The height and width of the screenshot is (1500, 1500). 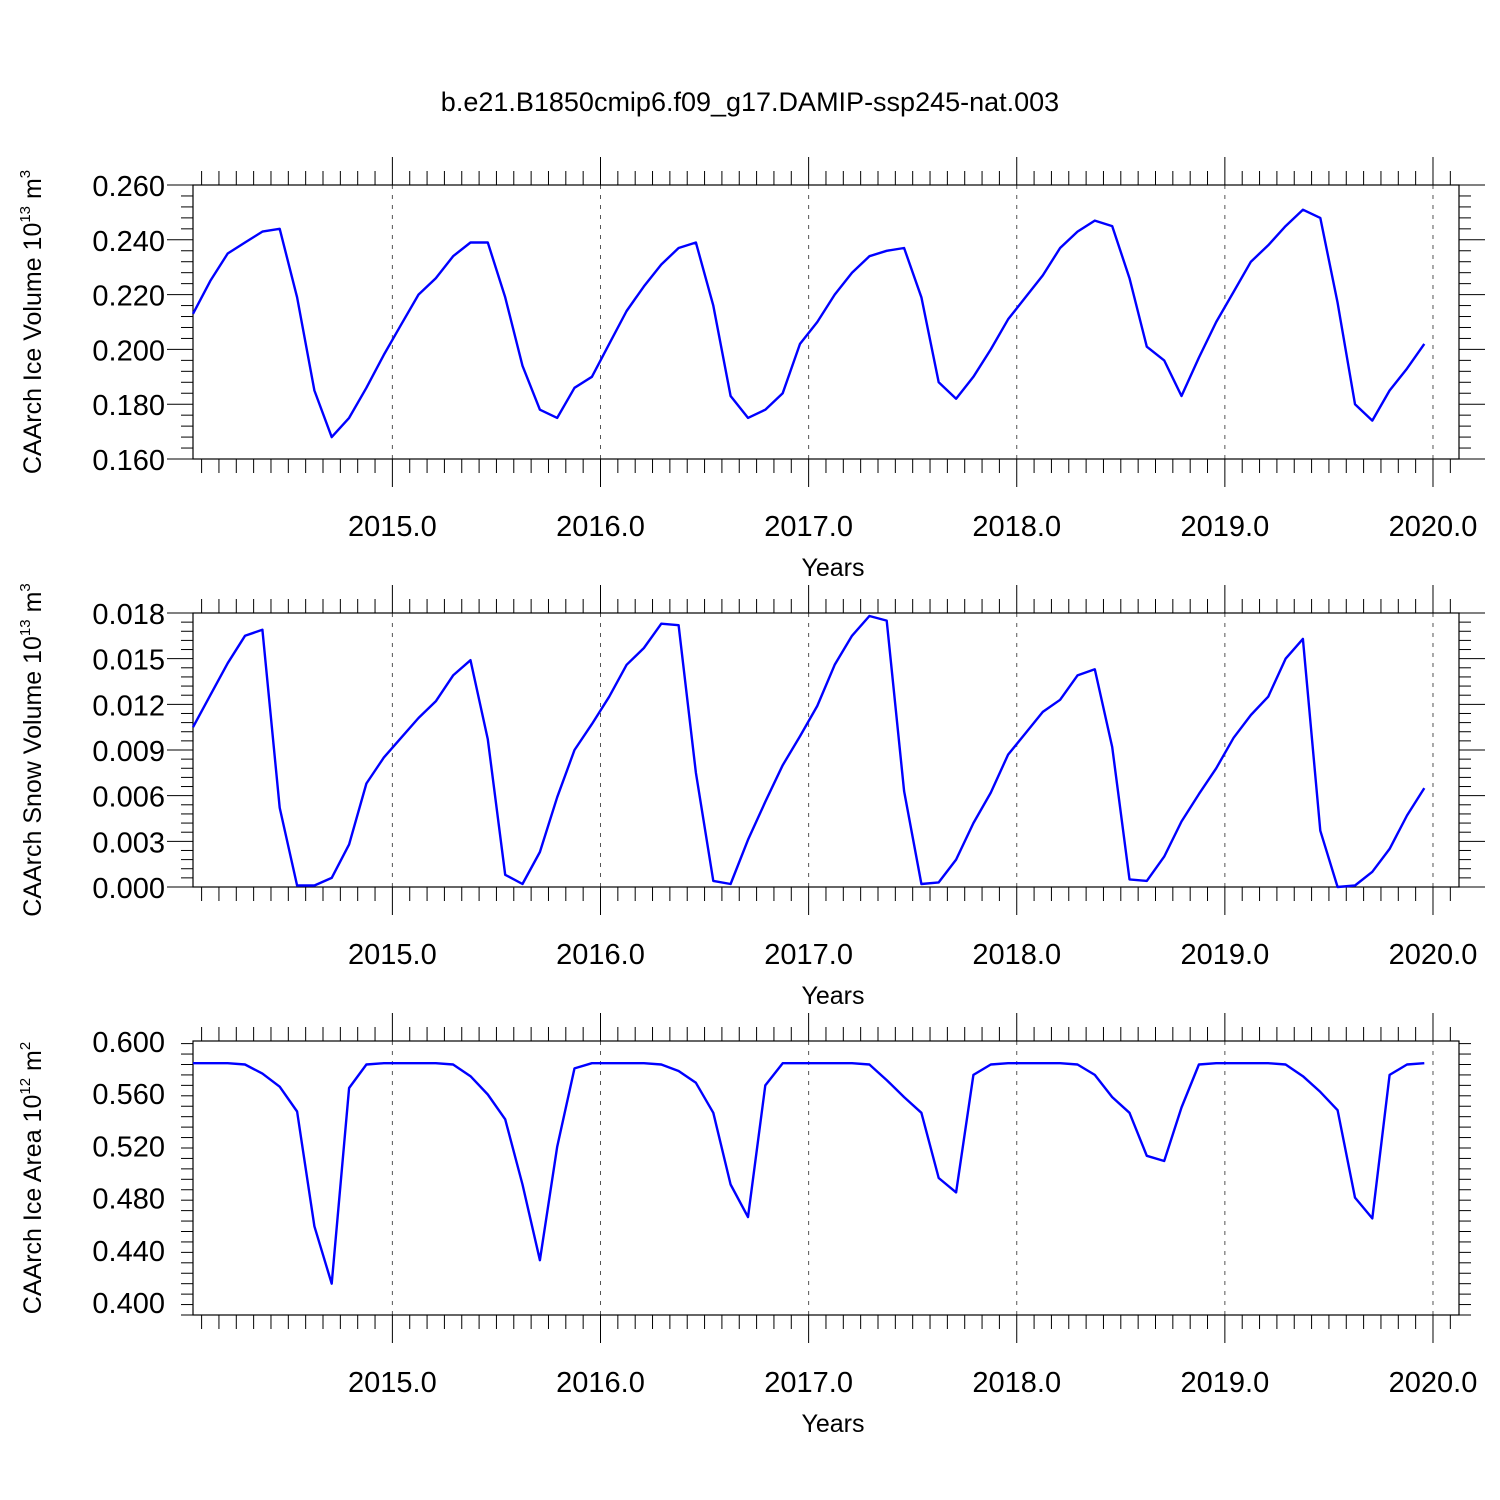 What do you see at coordinates (32, 750) in the screenshot?
I see `y-axis-title: CAArch Snow Volume 1013 m3` at bounding box center [32, 750].